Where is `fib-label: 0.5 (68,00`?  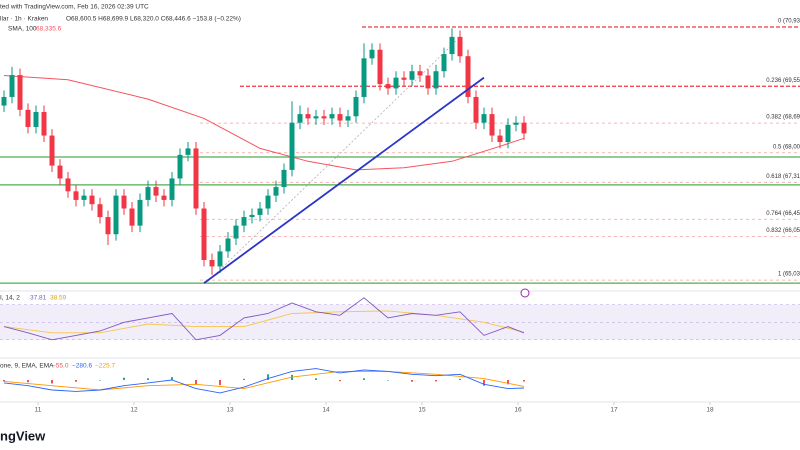
fib-label: 0.5 (68,00 is located at coordinates (786, 147).